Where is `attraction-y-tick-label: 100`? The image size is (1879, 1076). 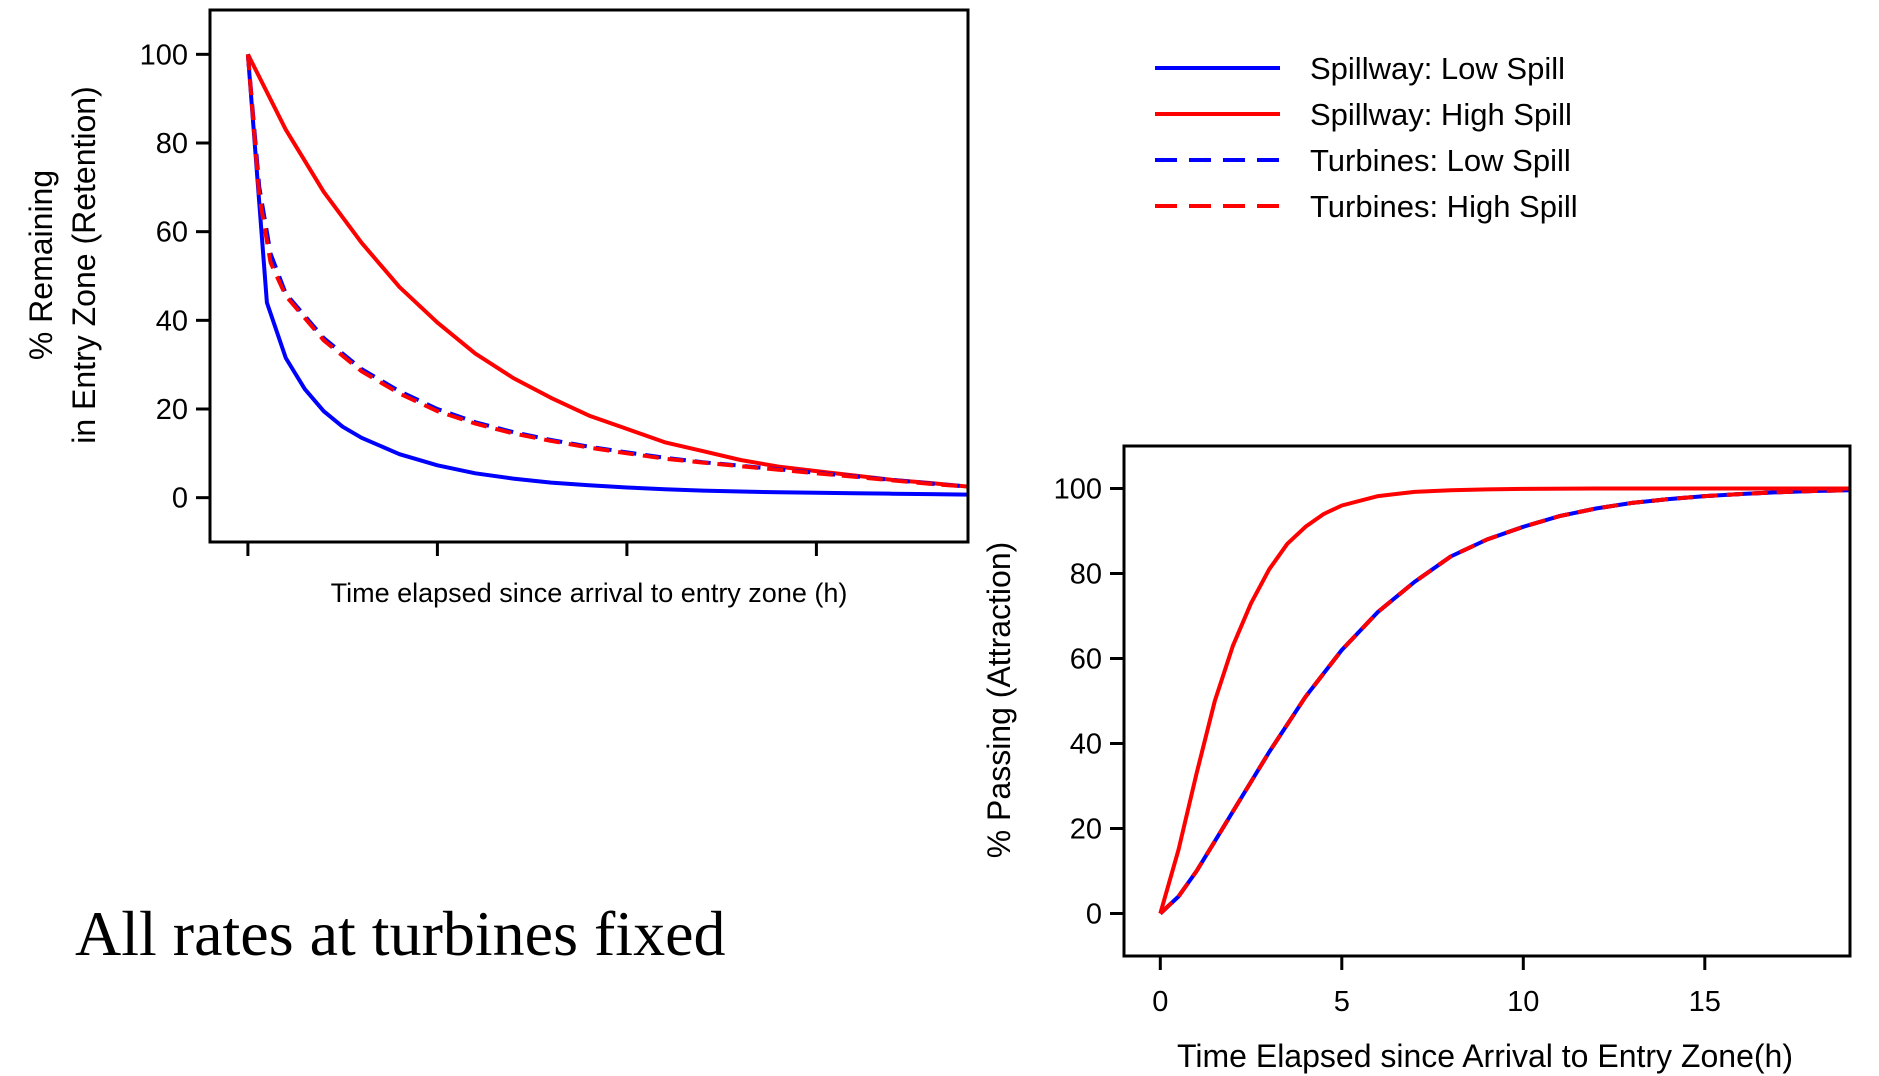
attraction-y-tick-label: 100 is located at coordinates (1078, 490).